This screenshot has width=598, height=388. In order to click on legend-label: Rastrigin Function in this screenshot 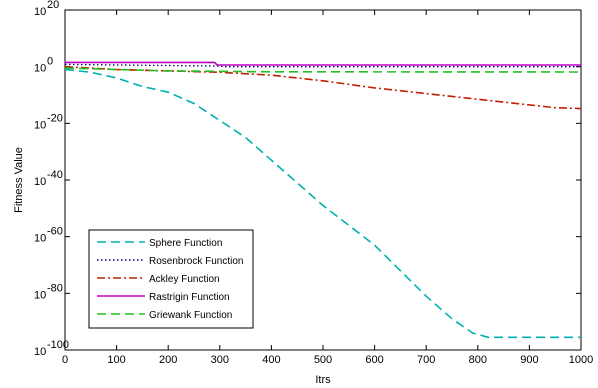, I will do `click(189, 297)`.